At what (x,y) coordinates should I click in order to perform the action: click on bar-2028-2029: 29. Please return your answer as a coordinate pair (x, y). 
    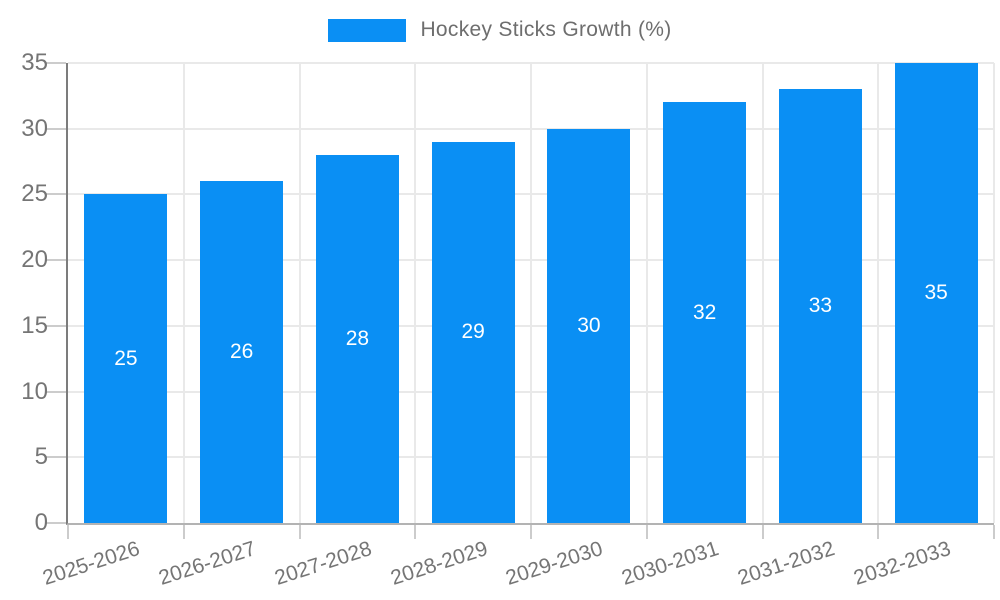
    Looking at the image, I should click on (473, 332).